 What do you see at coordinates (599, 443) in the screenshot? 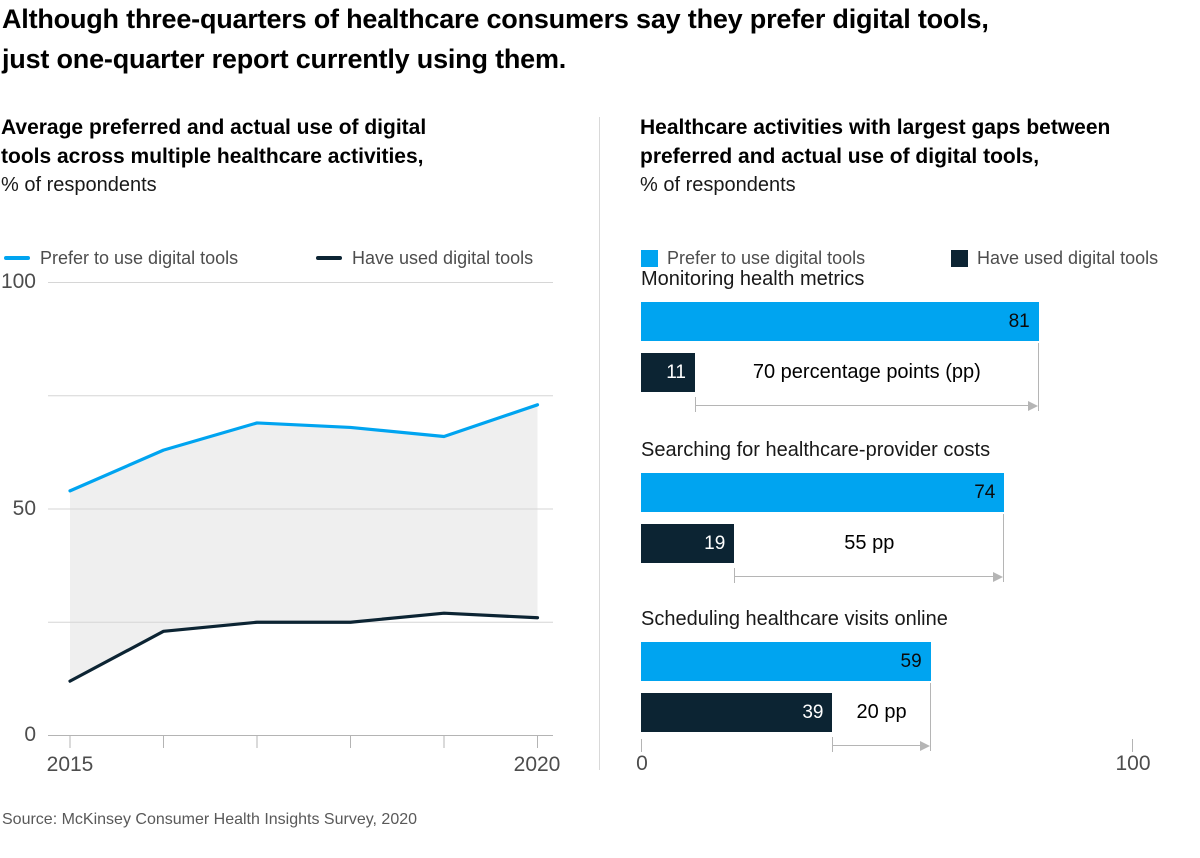
I see `panel-divider` at bounding box center [599, 443].